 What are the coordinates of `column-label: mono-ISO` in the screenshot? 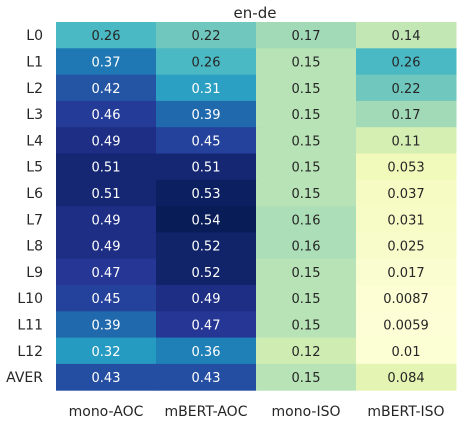 It's located at (306, 412).